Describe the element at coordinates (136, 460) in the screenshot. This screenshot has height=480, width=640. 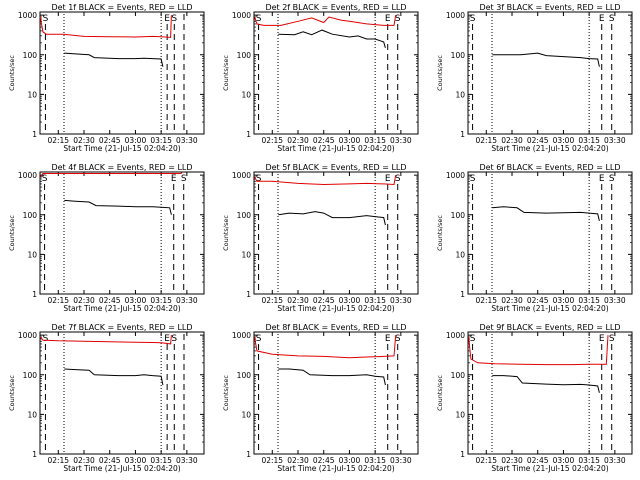
I see `panel-7-xtick-label: 03:00` at that location.